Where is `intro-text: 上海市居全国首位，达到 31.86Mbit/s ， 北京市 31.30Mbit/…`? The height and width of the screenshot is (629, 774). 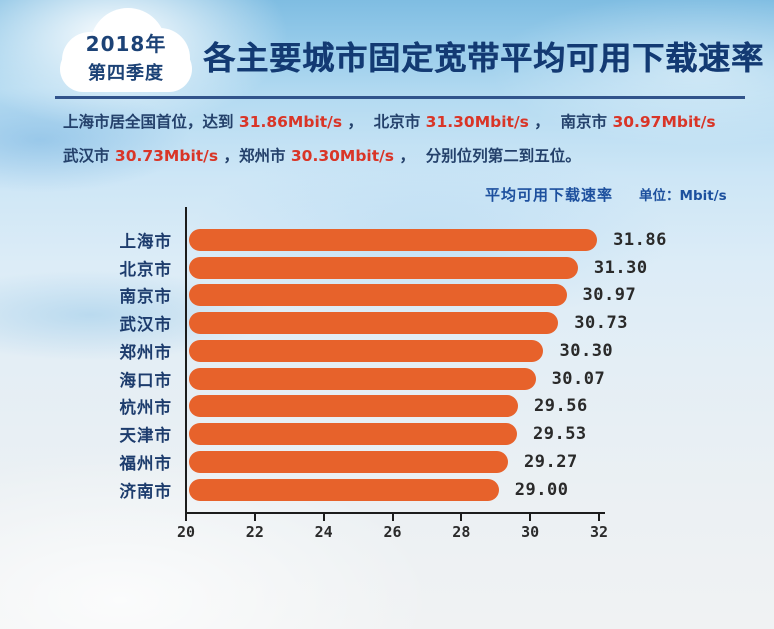 intro-text: 上海市居全国首位，达到 31.86Mbit/s ， 北京市 31.30Mbit/… is located at coordinates (393, 139).